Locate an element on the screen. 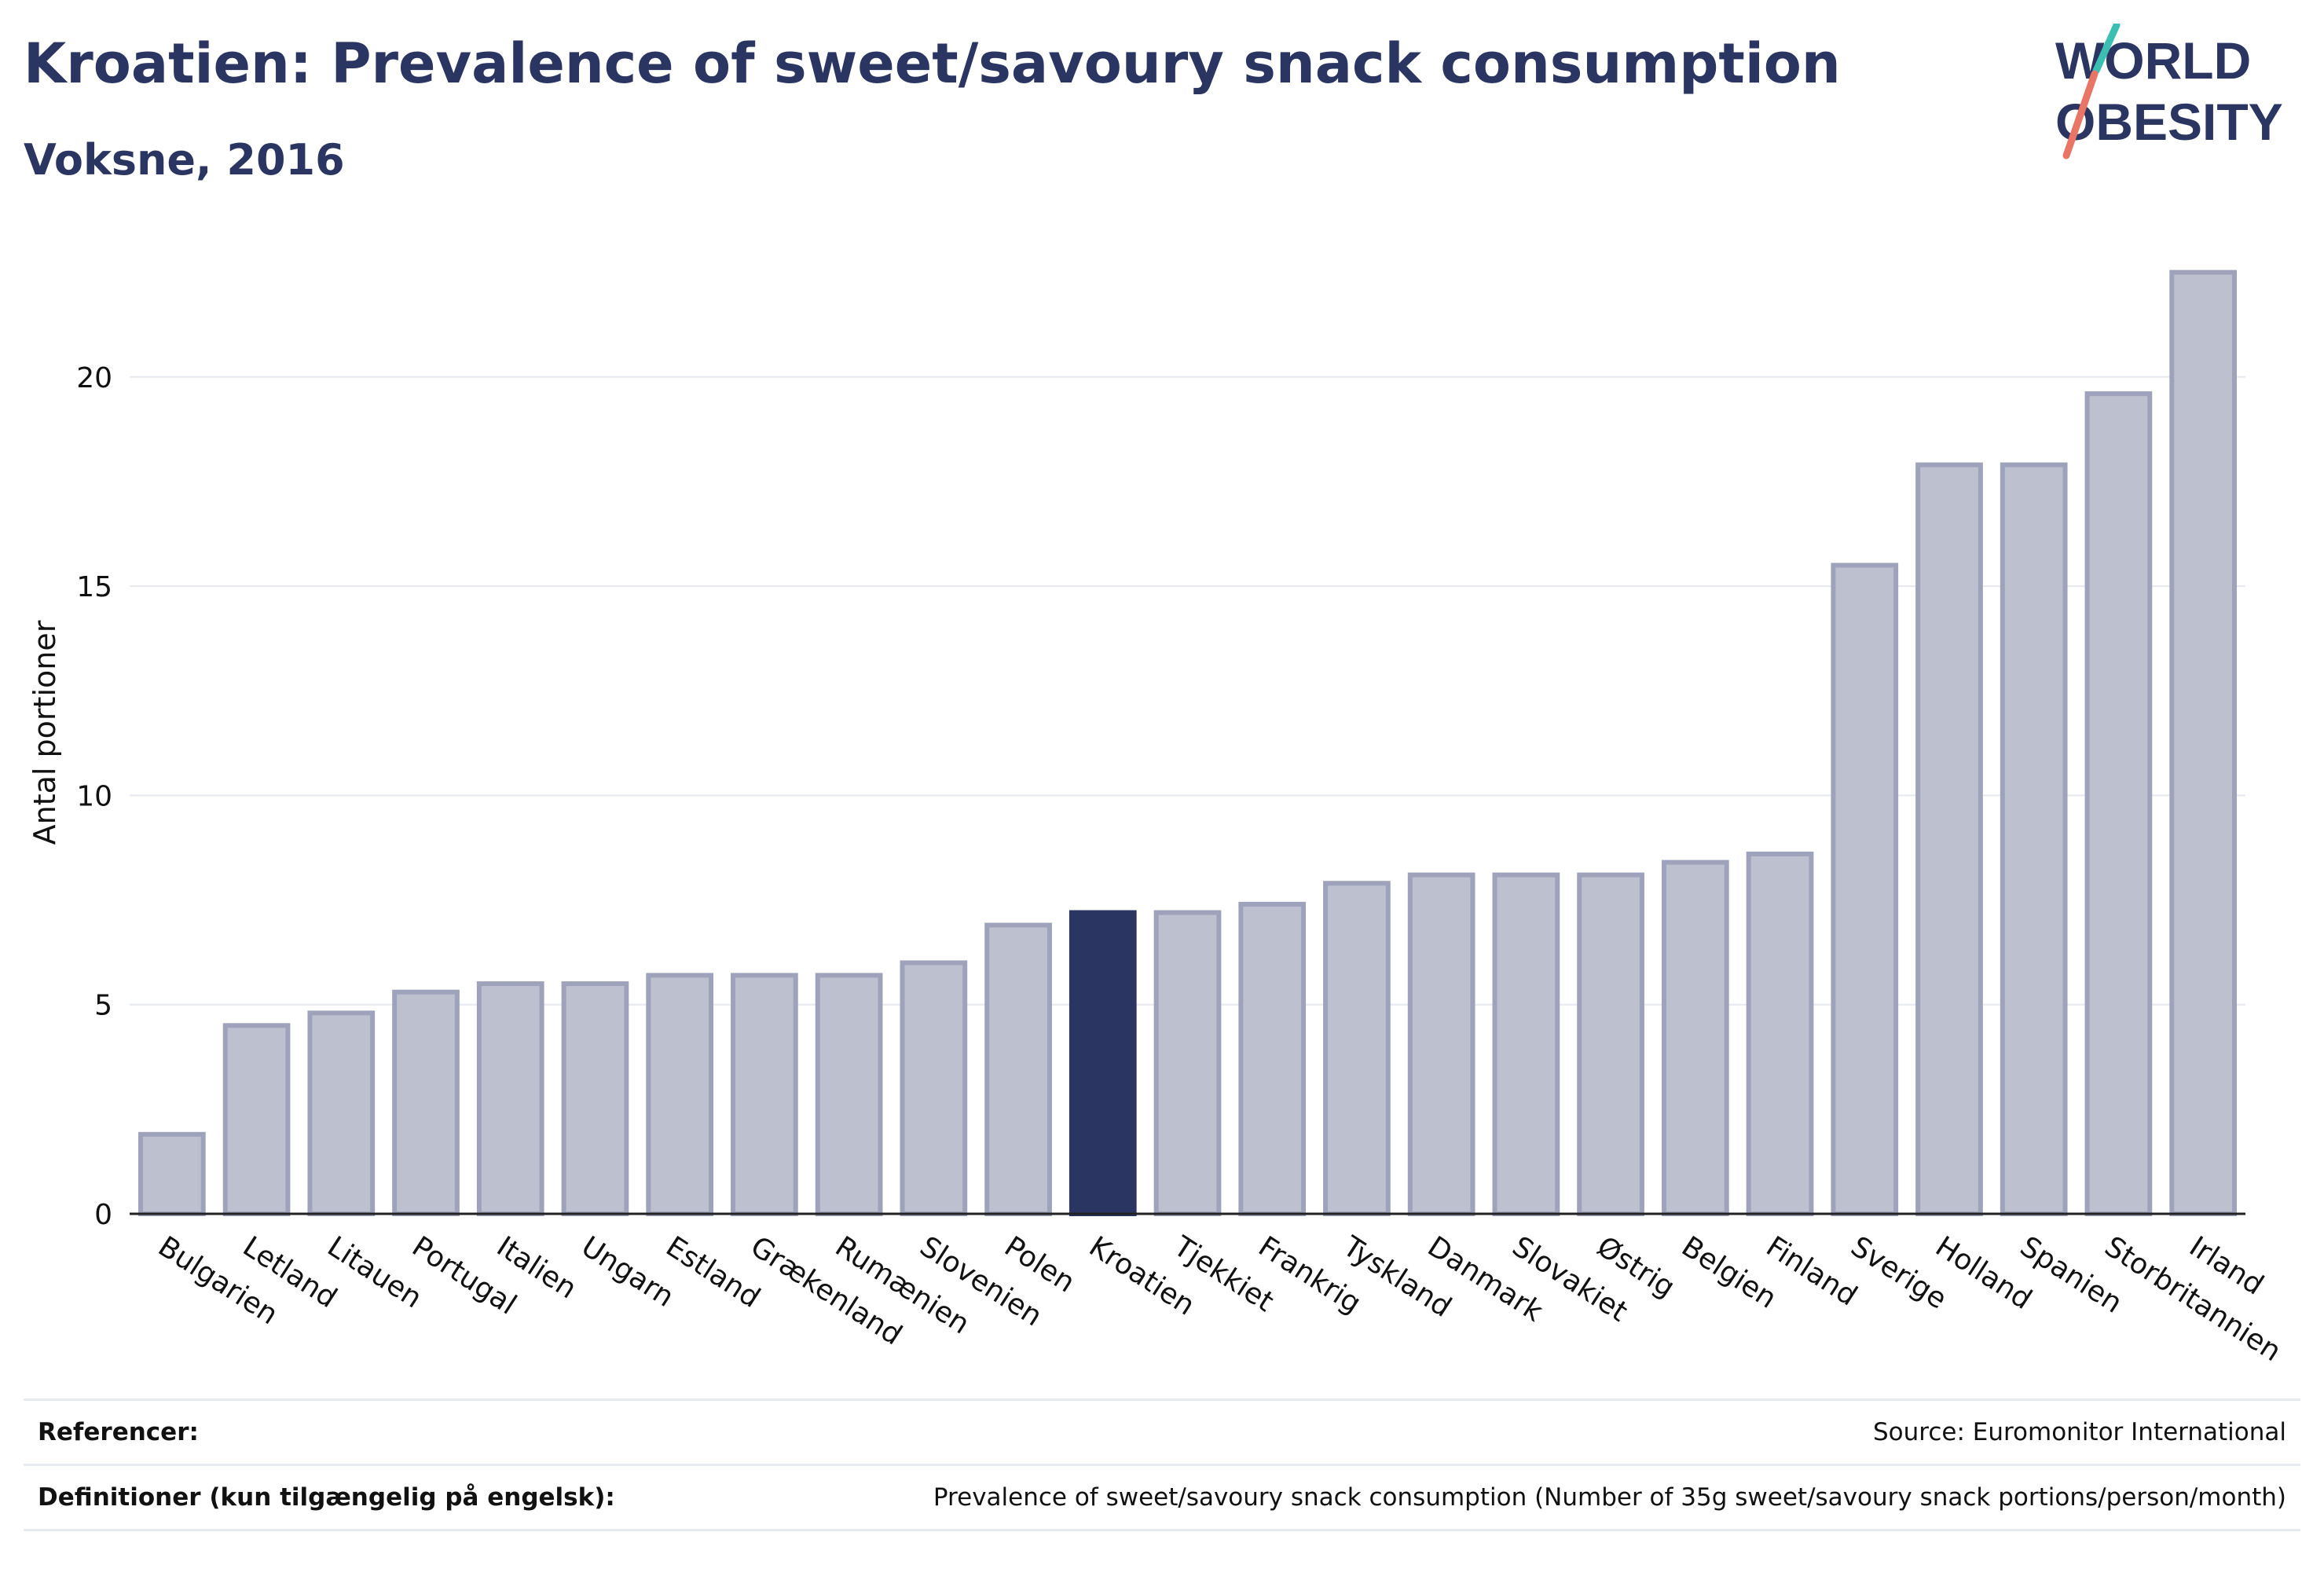 This screenshot has height=1576, width=2324. bar-litauen is located at coordinates (341, 1113).